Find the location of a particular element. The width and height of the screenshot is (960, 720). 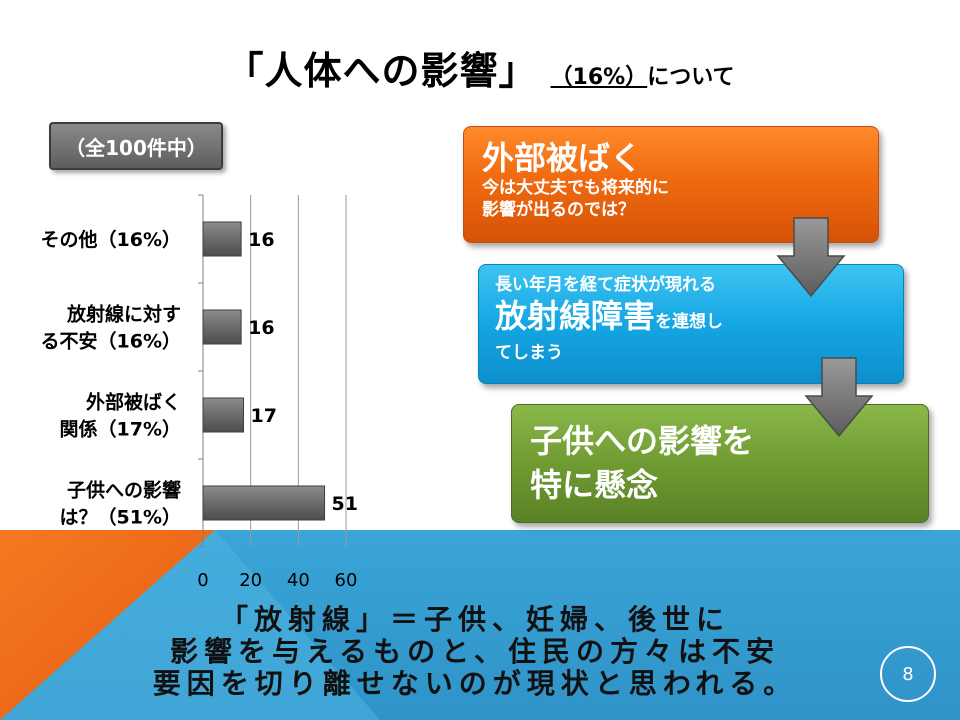

flow-box2-line1: 長い年月を経て症状が現れる is located at coordinates (605, 285).